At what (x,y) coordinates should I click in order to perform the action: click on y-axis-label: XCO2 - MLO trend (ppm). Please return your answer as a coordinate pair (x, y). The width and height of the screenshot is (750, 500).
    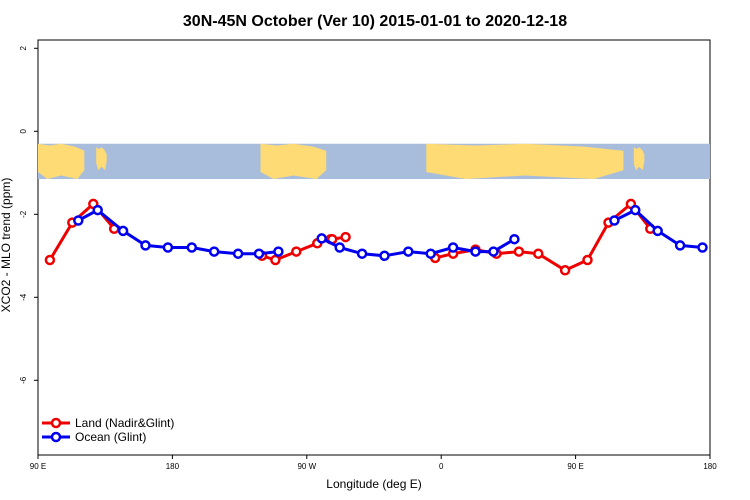
    Looking at the image, I should click on (6, 245).